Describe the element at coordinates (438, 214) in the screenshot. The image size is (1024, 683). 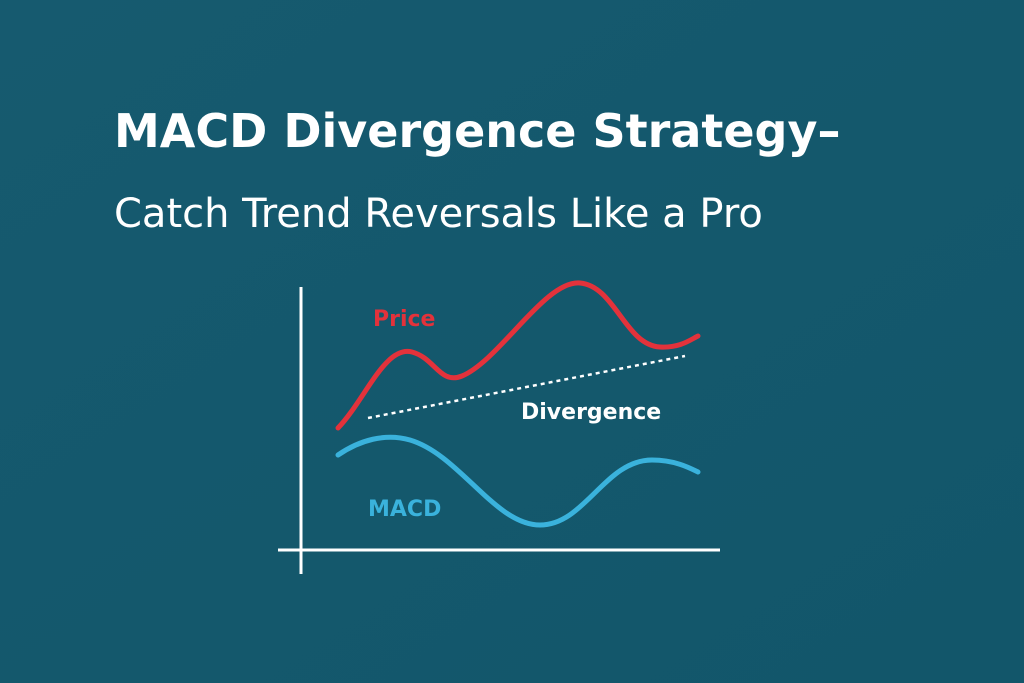
I see `title-line-2: Catch Trend Reversals Like a Pro` at that location.